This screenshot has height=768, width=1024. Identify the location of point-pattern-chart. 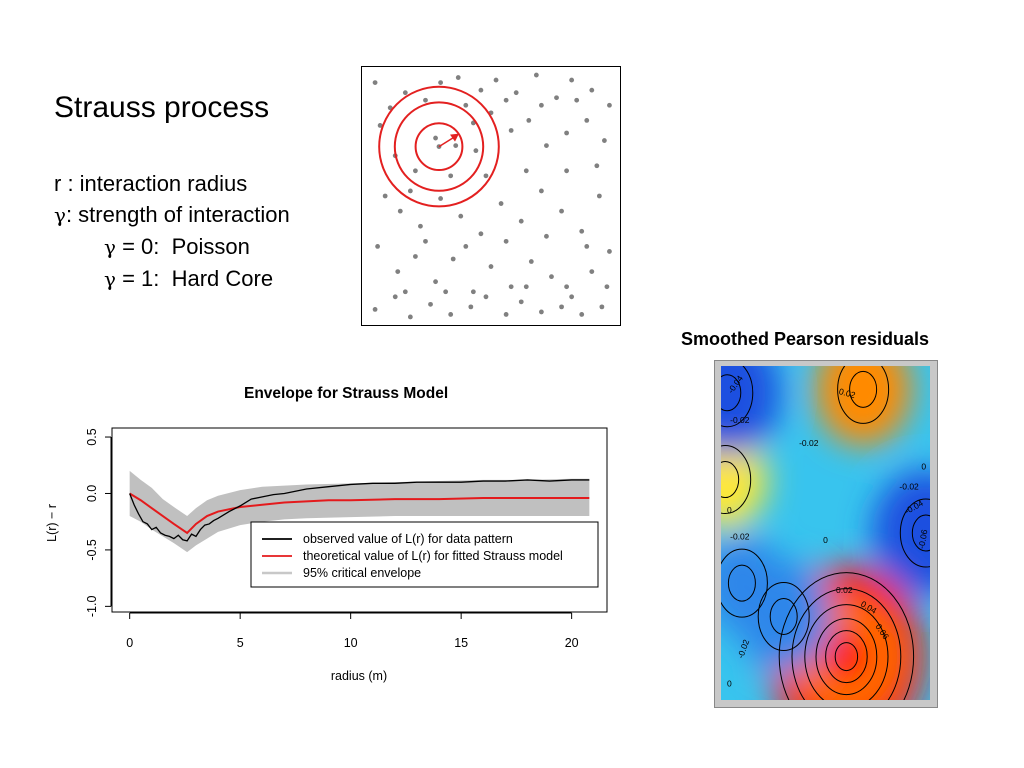
(491, 196).